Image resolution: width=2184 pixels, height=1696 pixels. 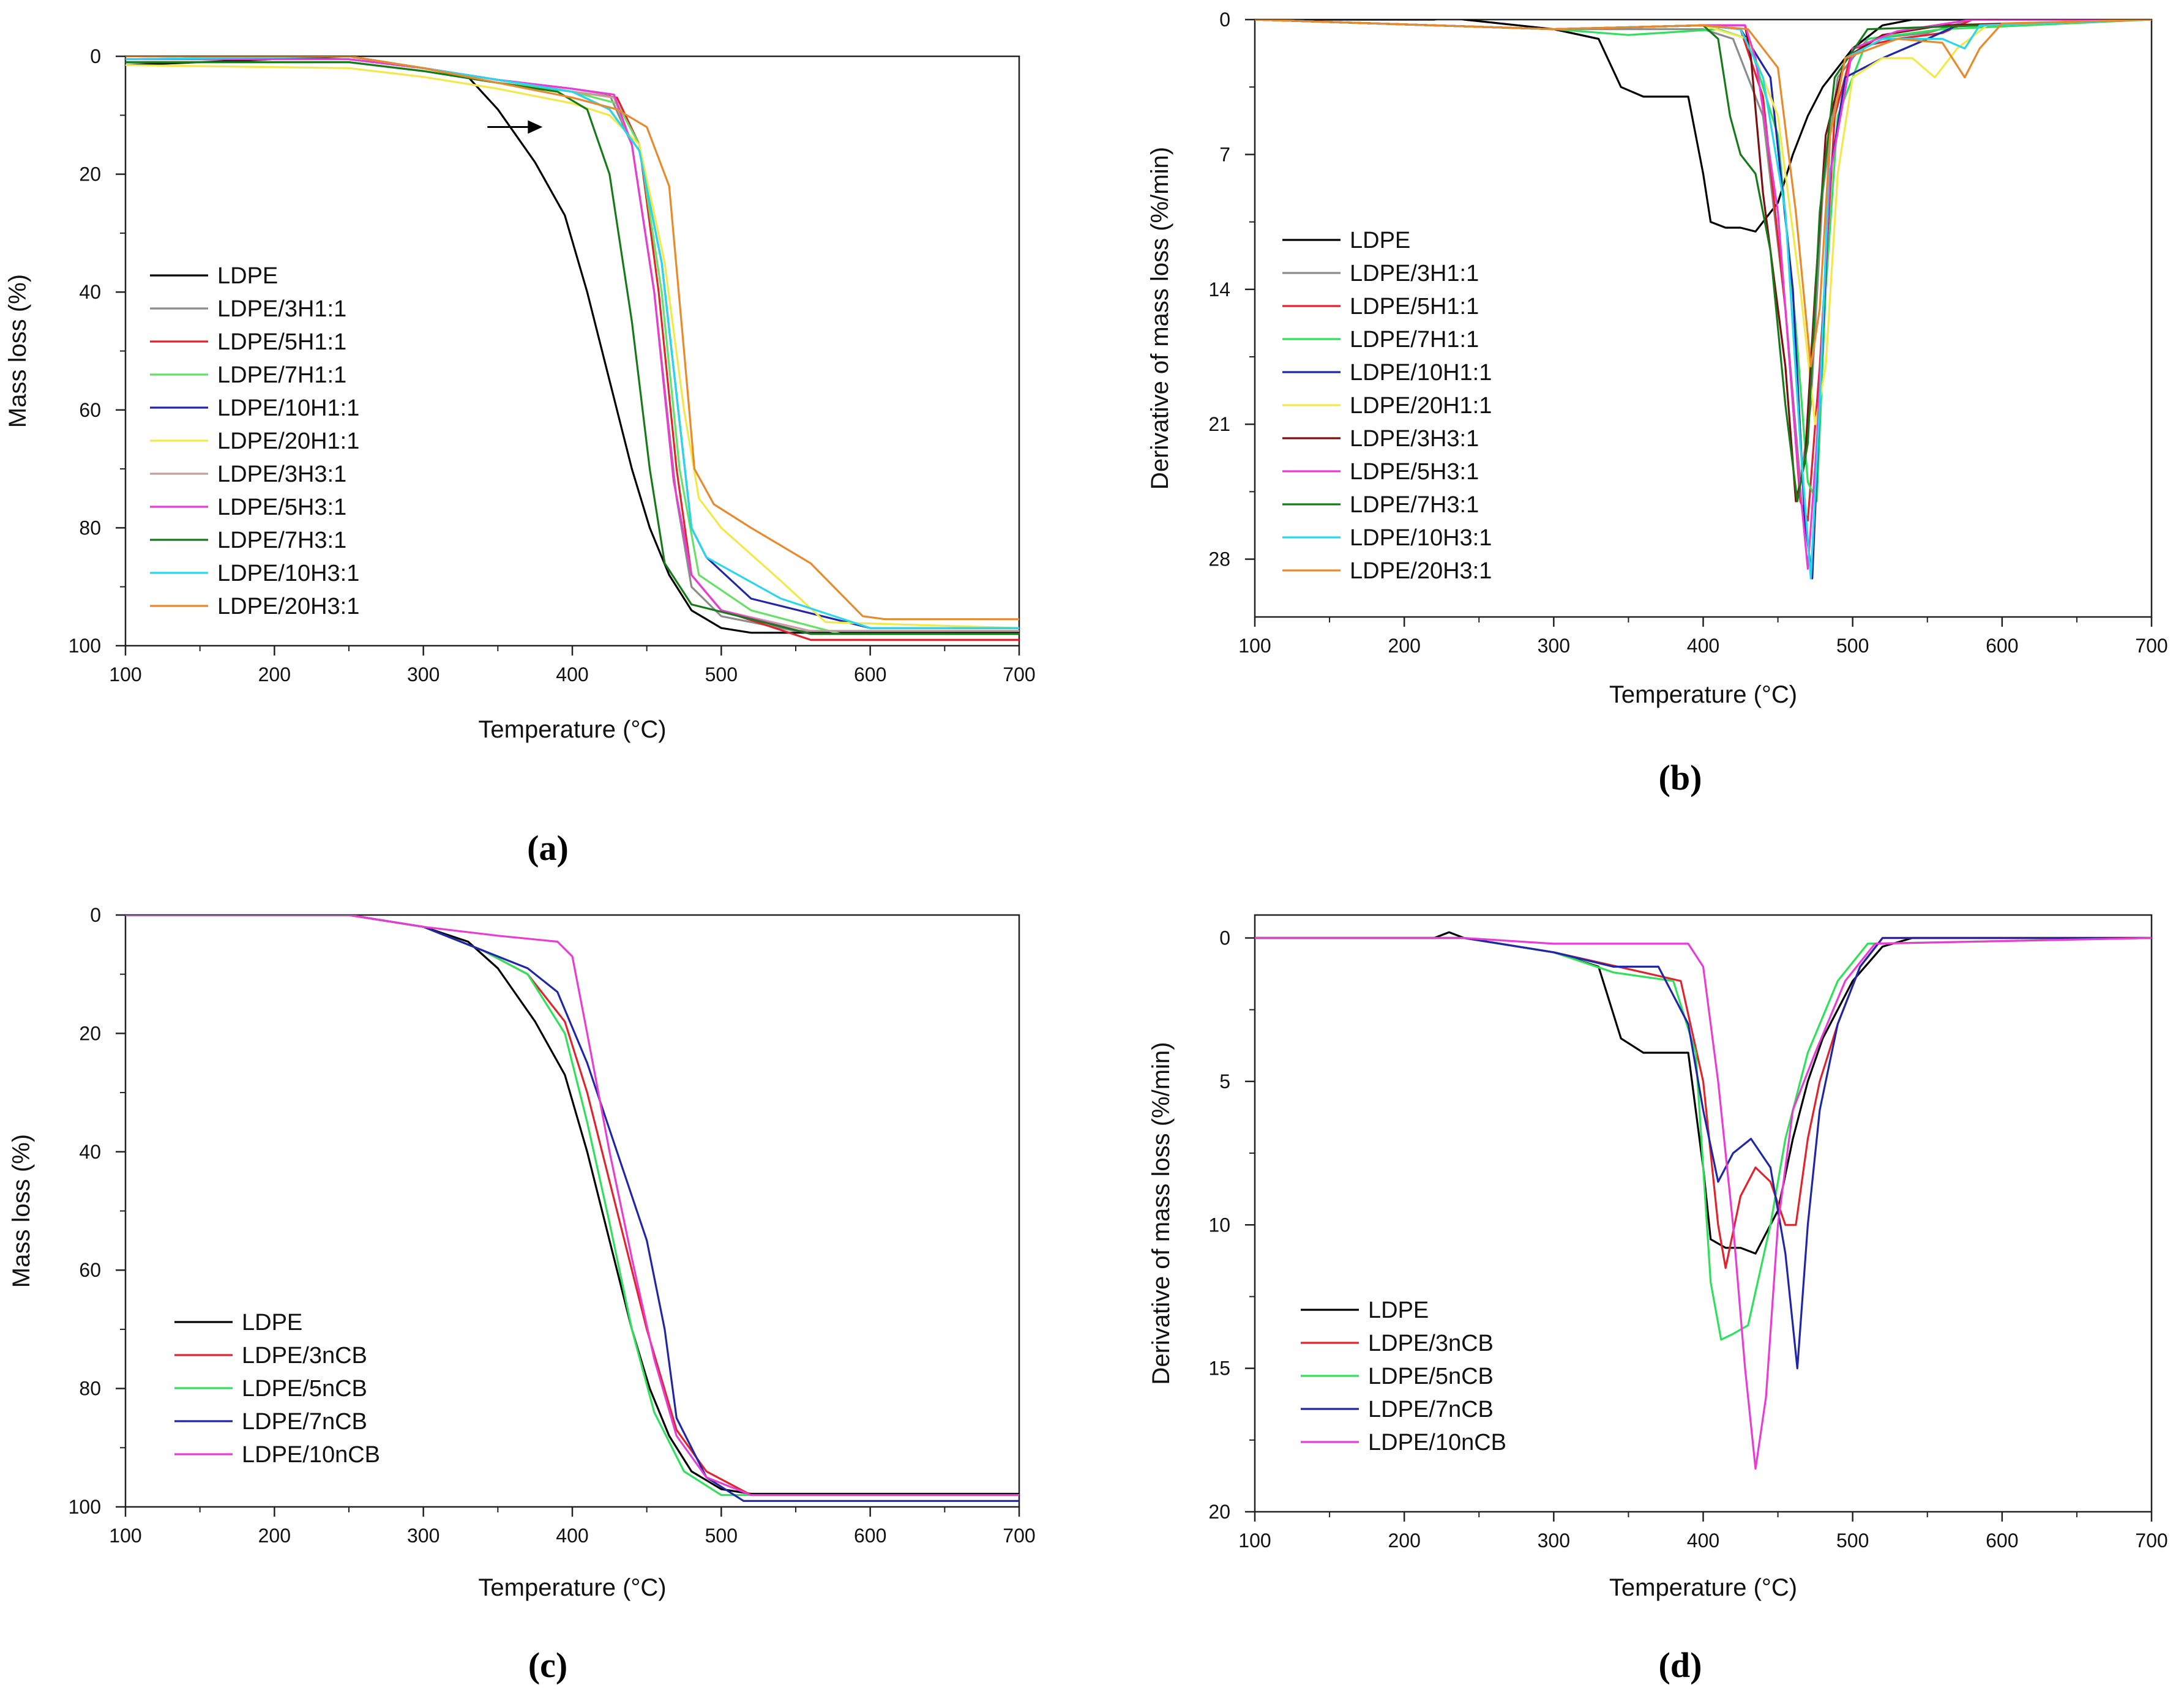 What do you see at coordinates (1421, 538) in the screenshot?
I see `legend-entry-b-9: LDPE/10H3:1` at bounding box center [1421, 538].